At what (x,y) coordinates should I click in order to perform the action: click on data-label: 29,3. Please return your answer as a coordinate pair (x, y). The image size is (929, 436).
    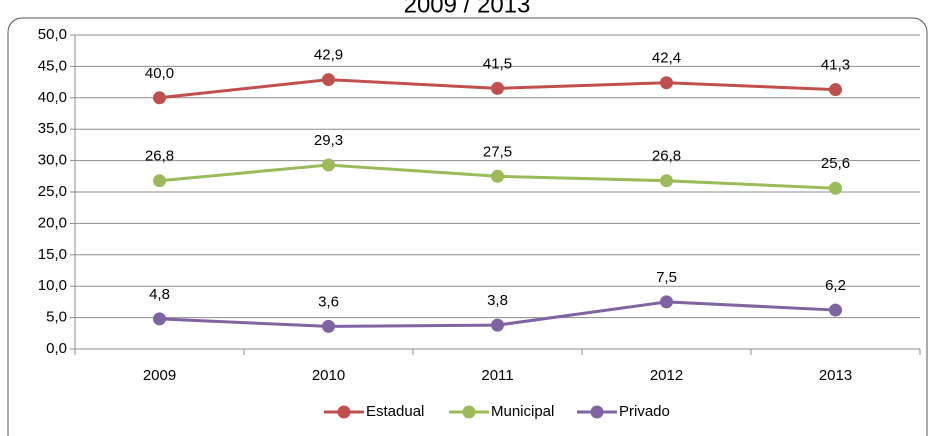
    Looking at the image, I should click on (328, 140).